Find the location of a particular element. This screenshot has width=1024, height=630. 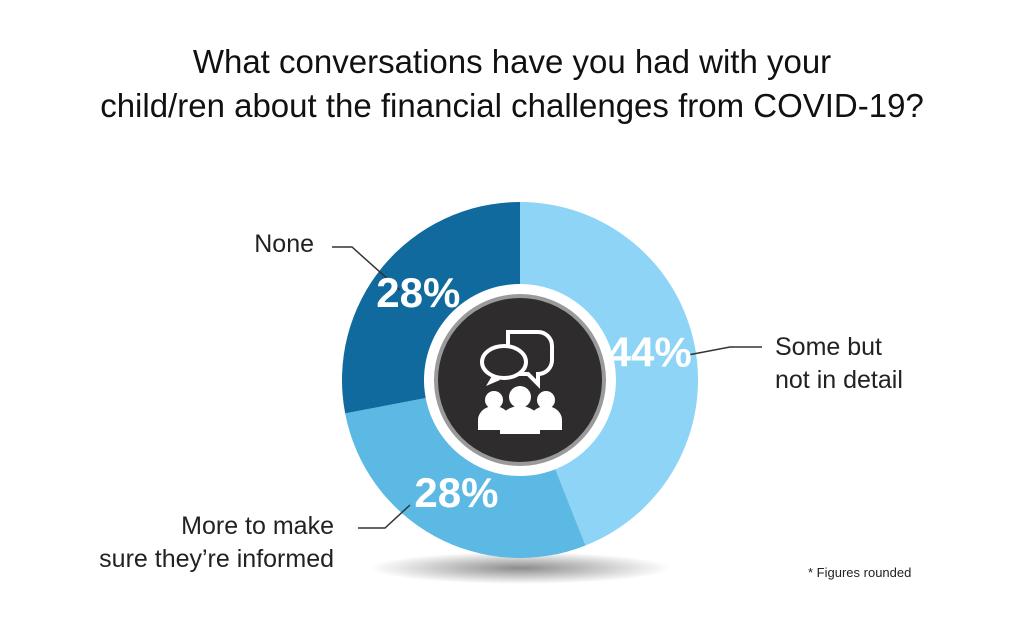

center-disc is located at coordinates (520, 380).